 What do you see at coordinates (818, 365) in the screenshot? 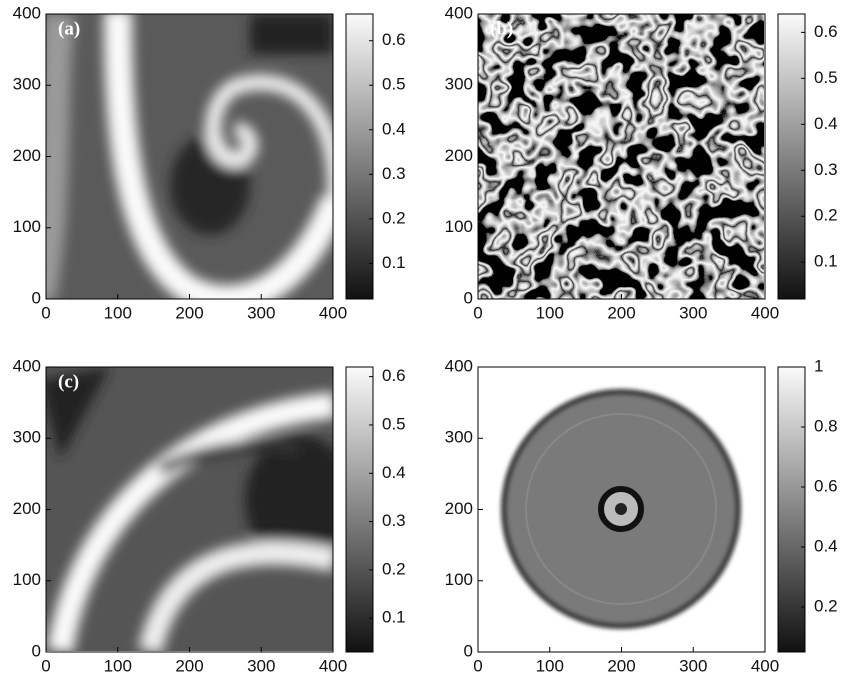
I see `colorbar-tick-label: 1` at bounding box center [818, 365].